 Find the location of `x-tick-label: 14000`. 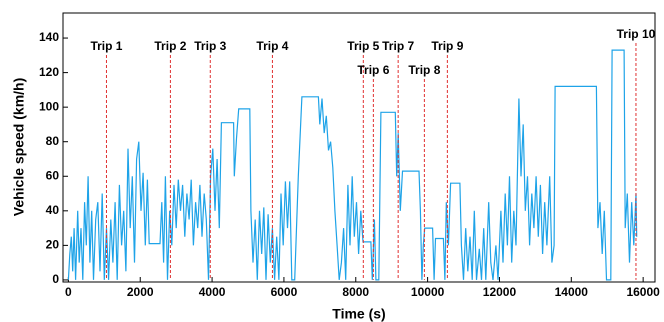

x-tick-label: 14000 is located at coordinates (572, 292).